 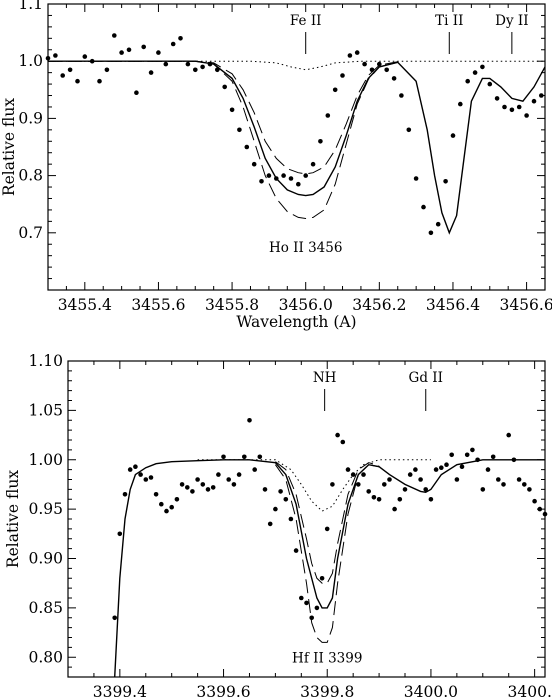 What do you see at coordinates (327, 658) in the screenshot?
I see `feature-label: Hf II 3399` at bounding box center [327, 658].